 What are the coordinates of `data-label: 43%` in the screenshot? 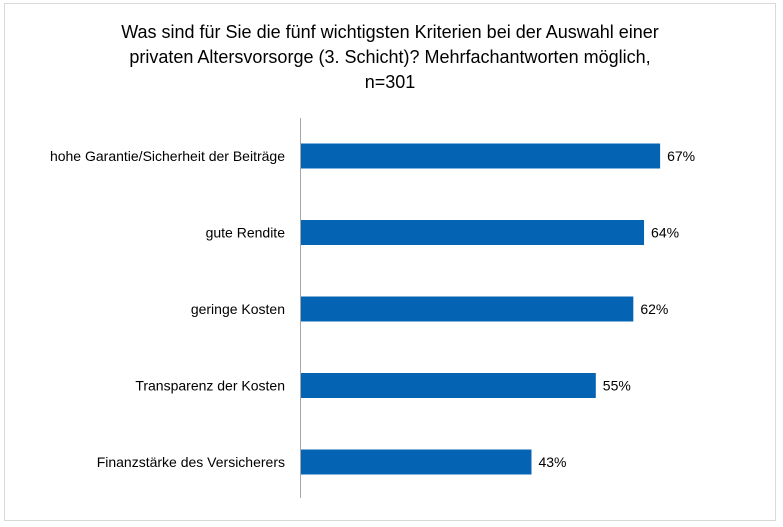 It's located at (552, 462).